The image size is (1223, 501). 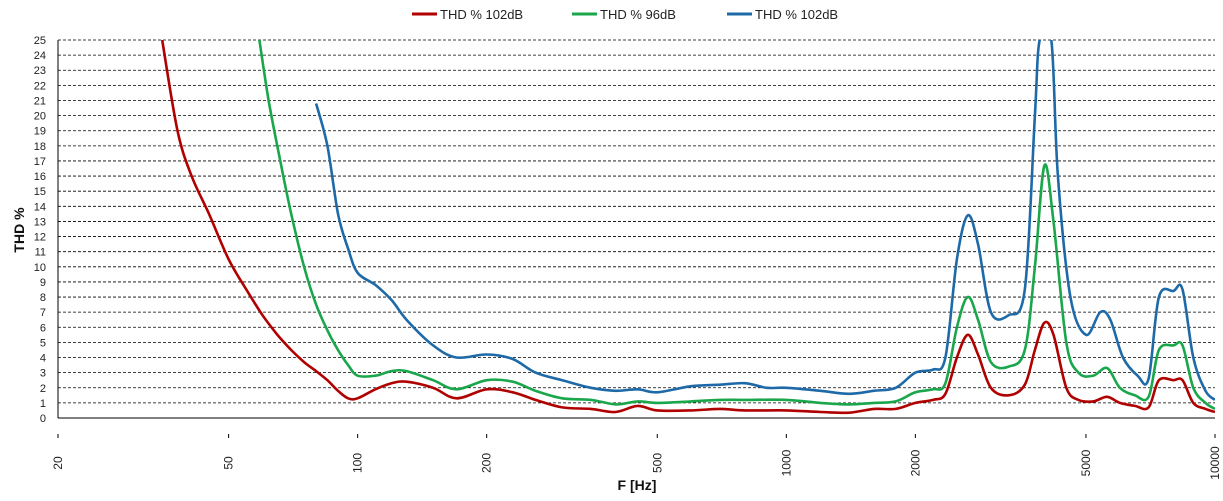 What do you see at coordinates (40, 253) in the screenshot?
I see `y-tick-label: 11` at bounding box center [40, 253].